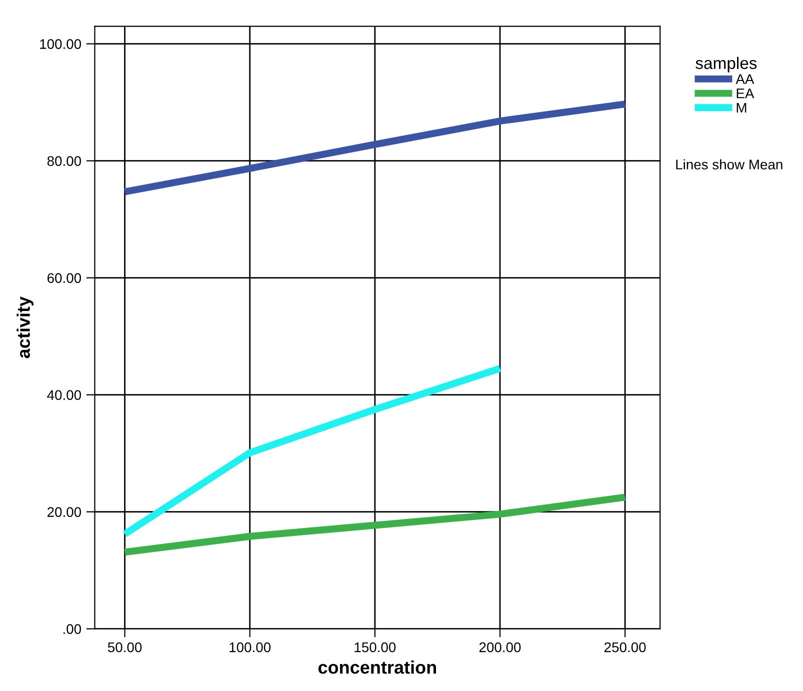 The height and width of the screenshot is (691, 803). Describe the element at coordinates (25, 327) in the screenshot. I see `y-axis-title: activity` at that location.